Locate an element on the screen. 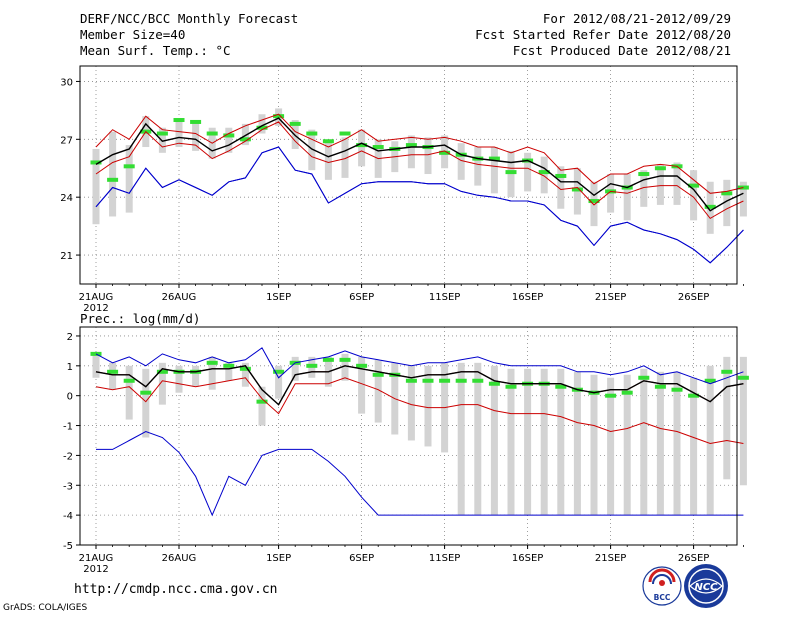 The image size is (800, 618). forecast-produced-date: Fcst Produced Date 2012/08/21 is located at coordinates (621, 50).